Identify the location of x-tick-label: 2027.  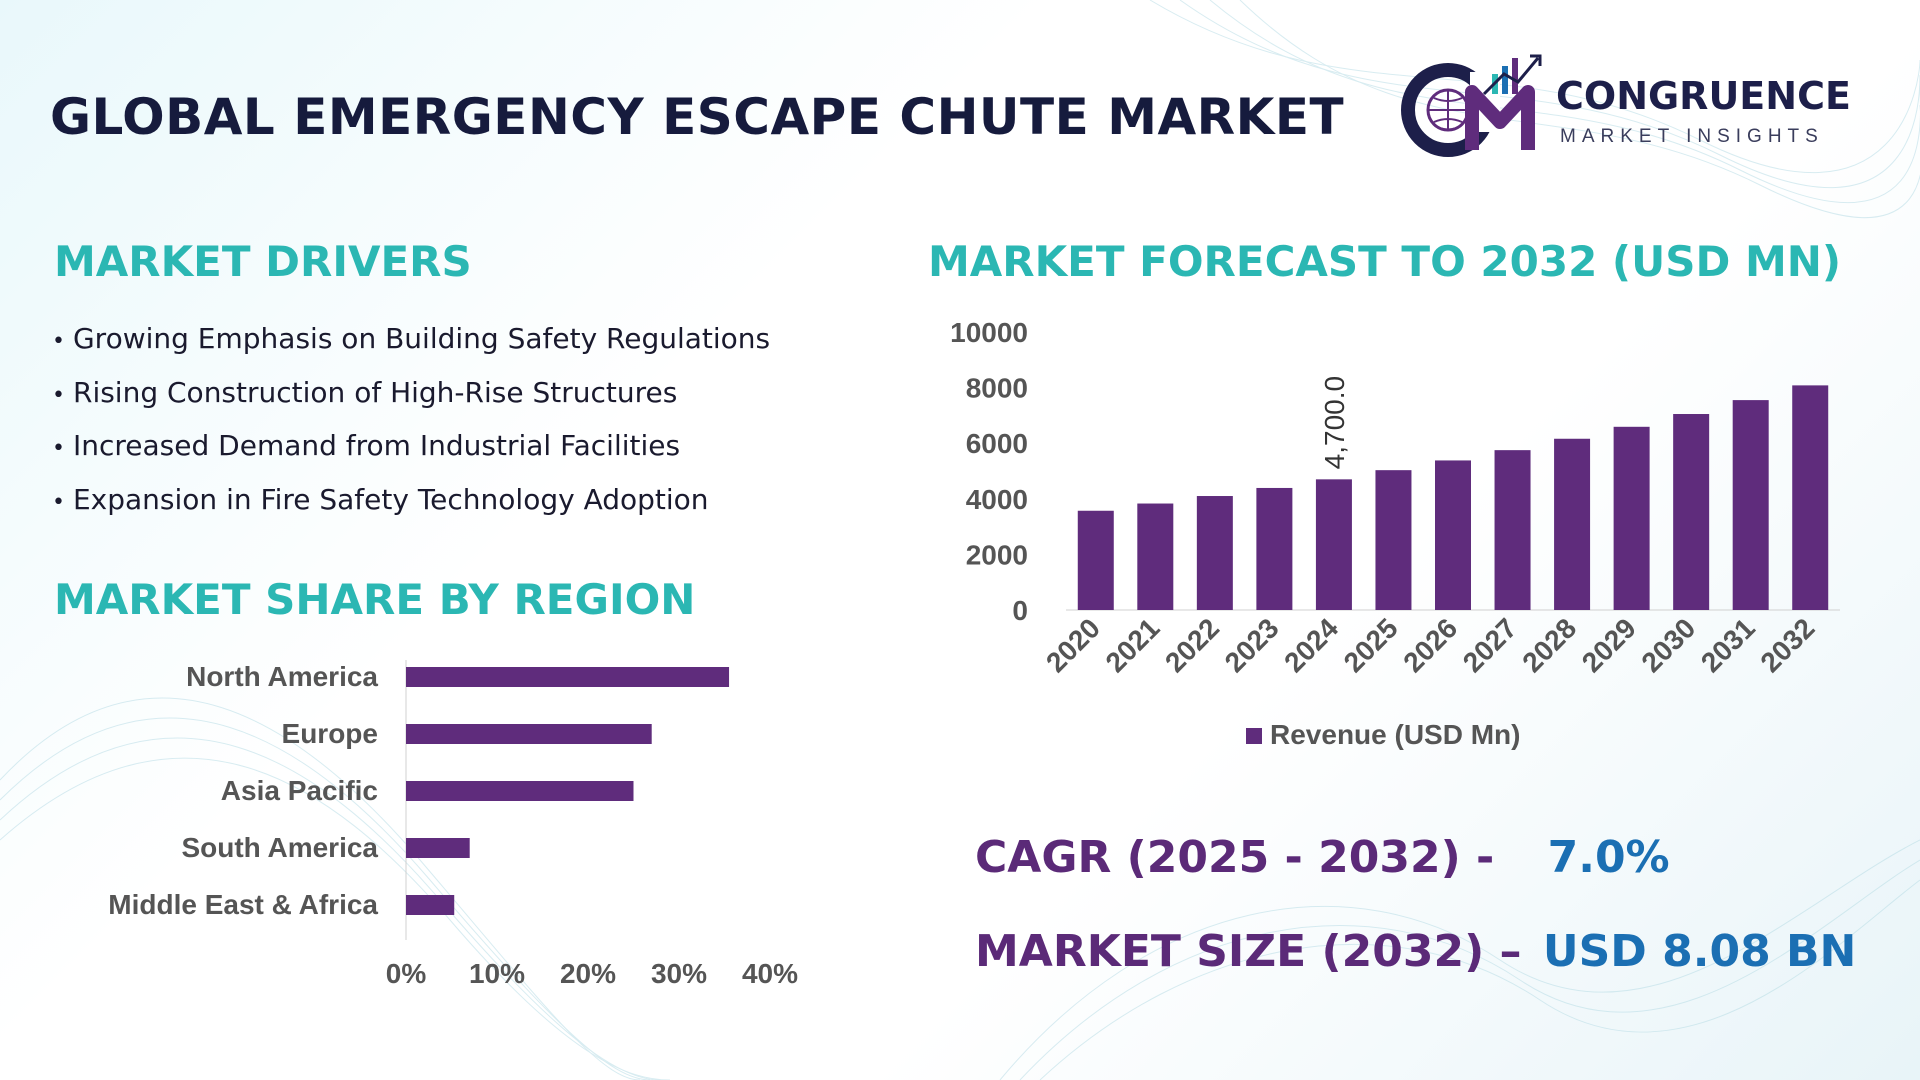
(1490, 645).